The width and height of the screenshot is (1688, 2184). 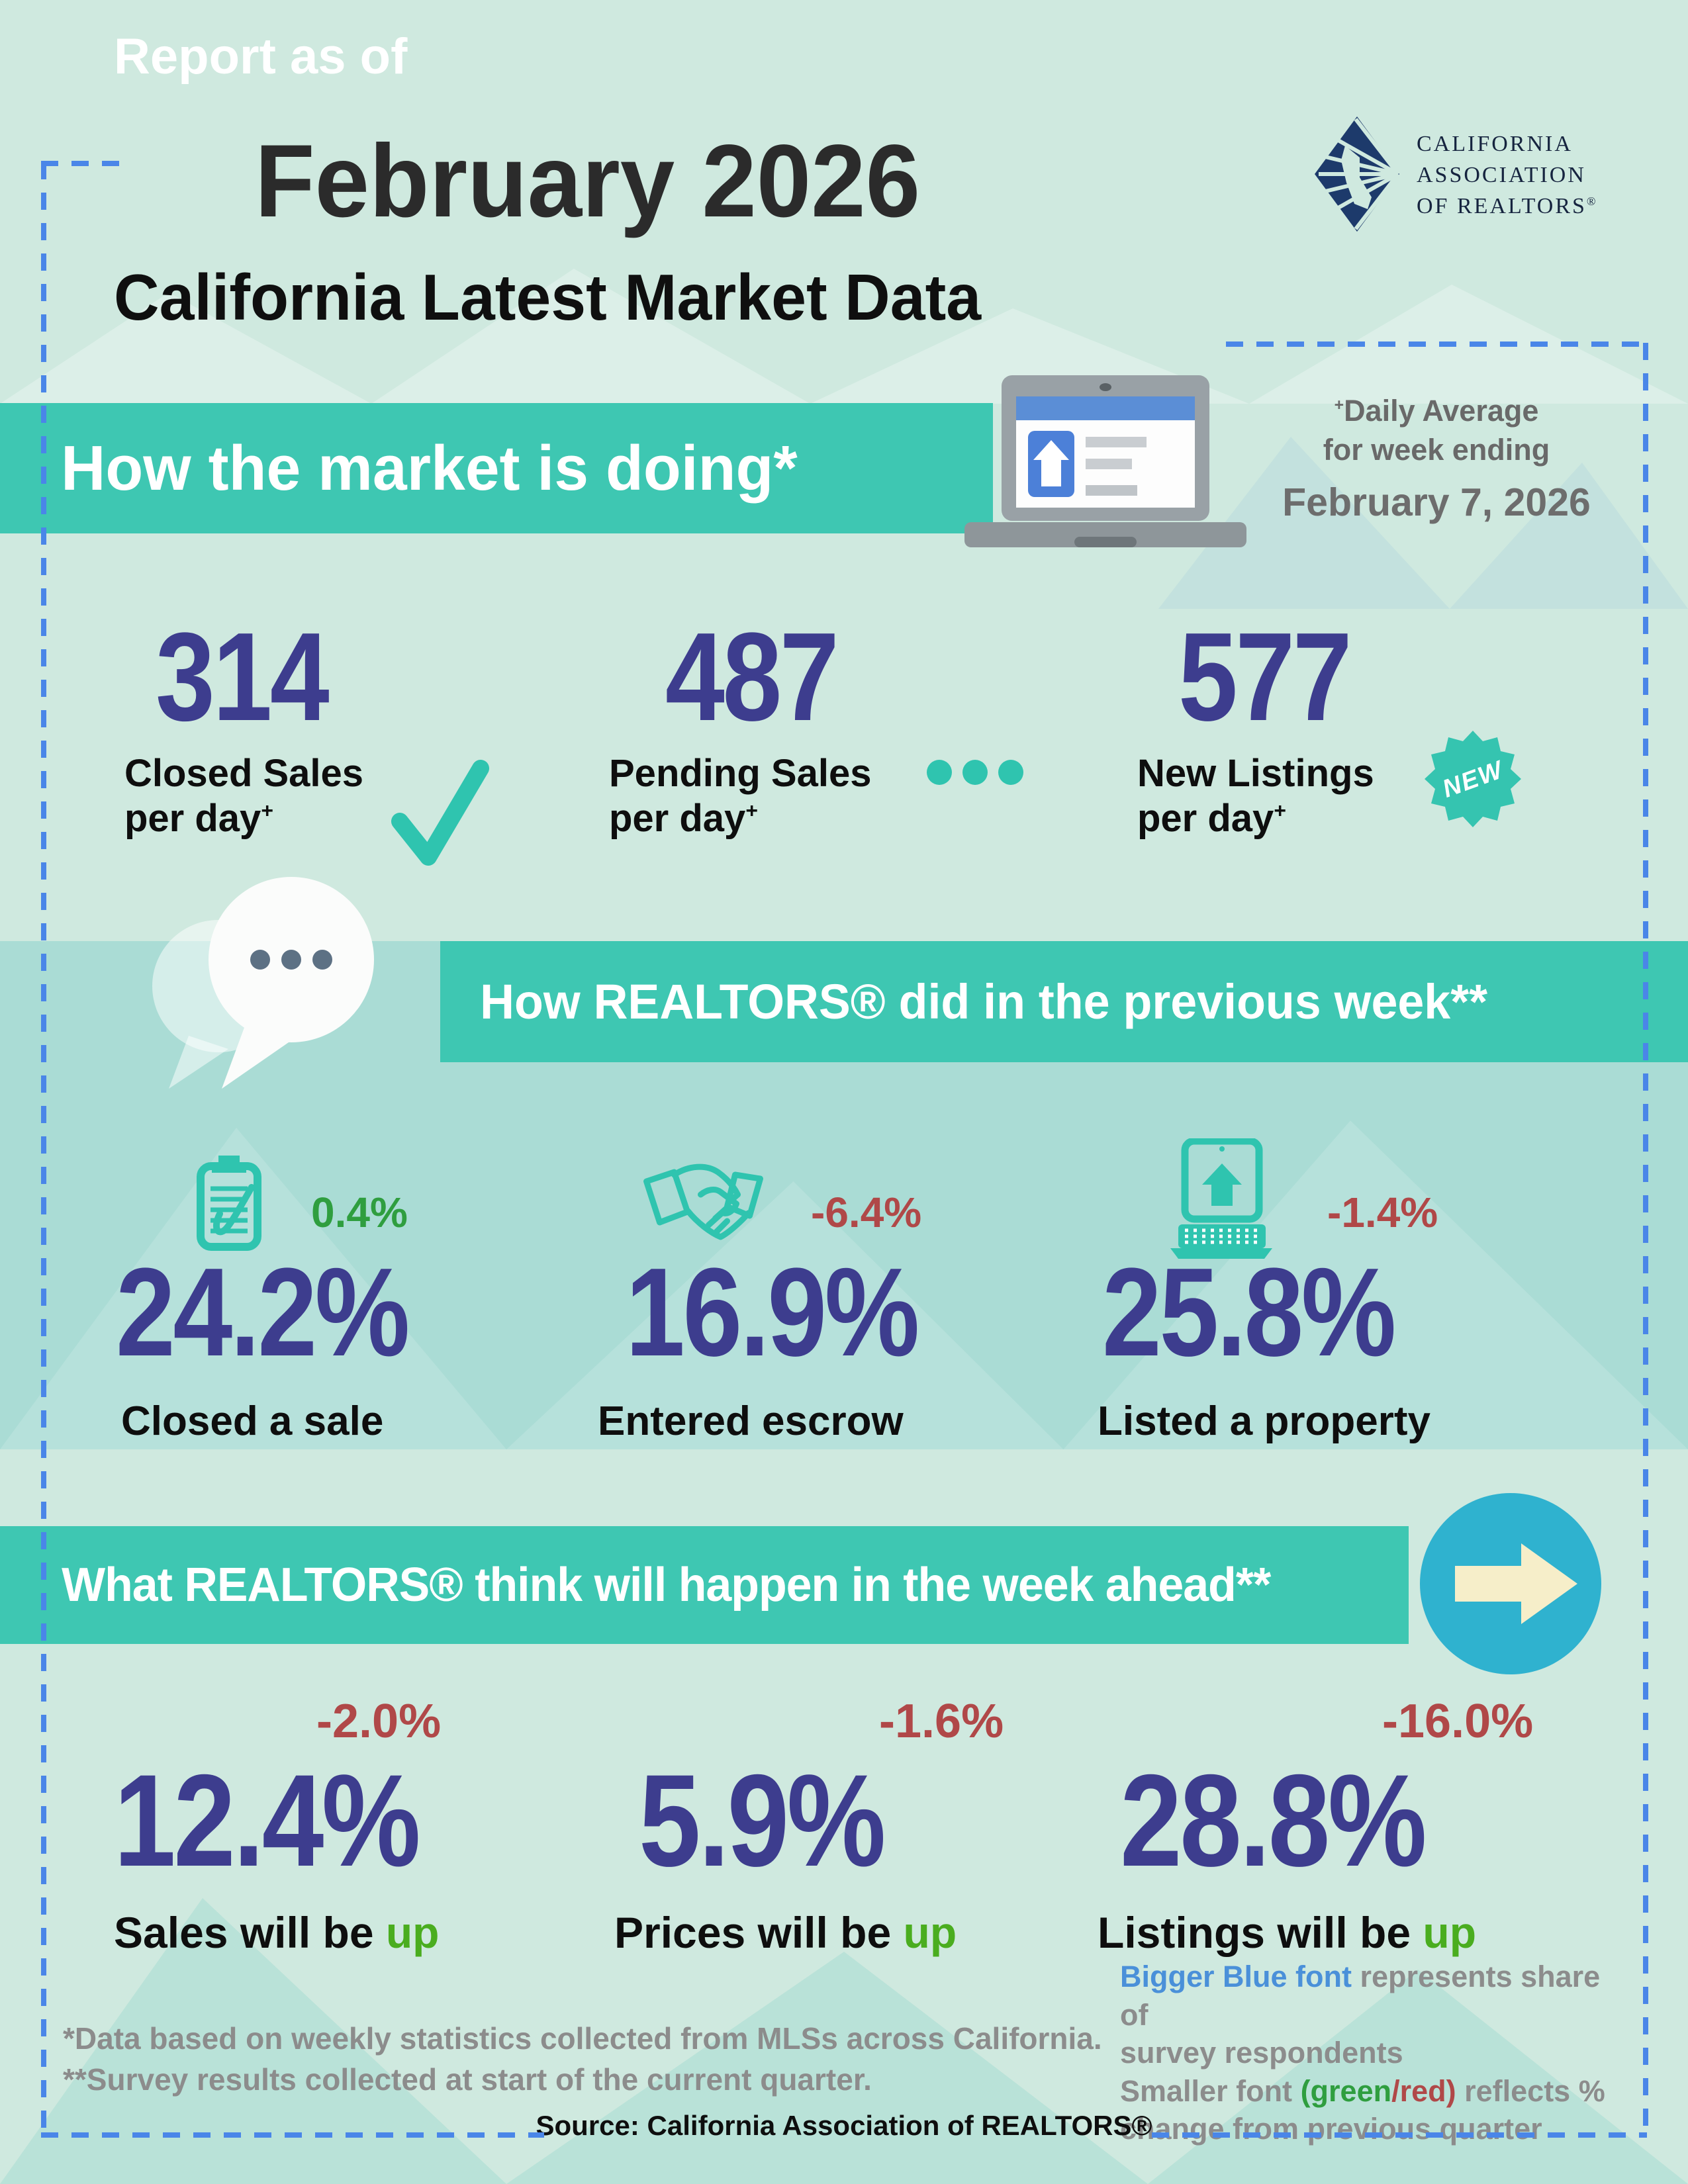 What do you see at coordinates (261, 57) in the screenshot?
I see `report-as-of-label: Report as of` at bounding box center [261, 57].